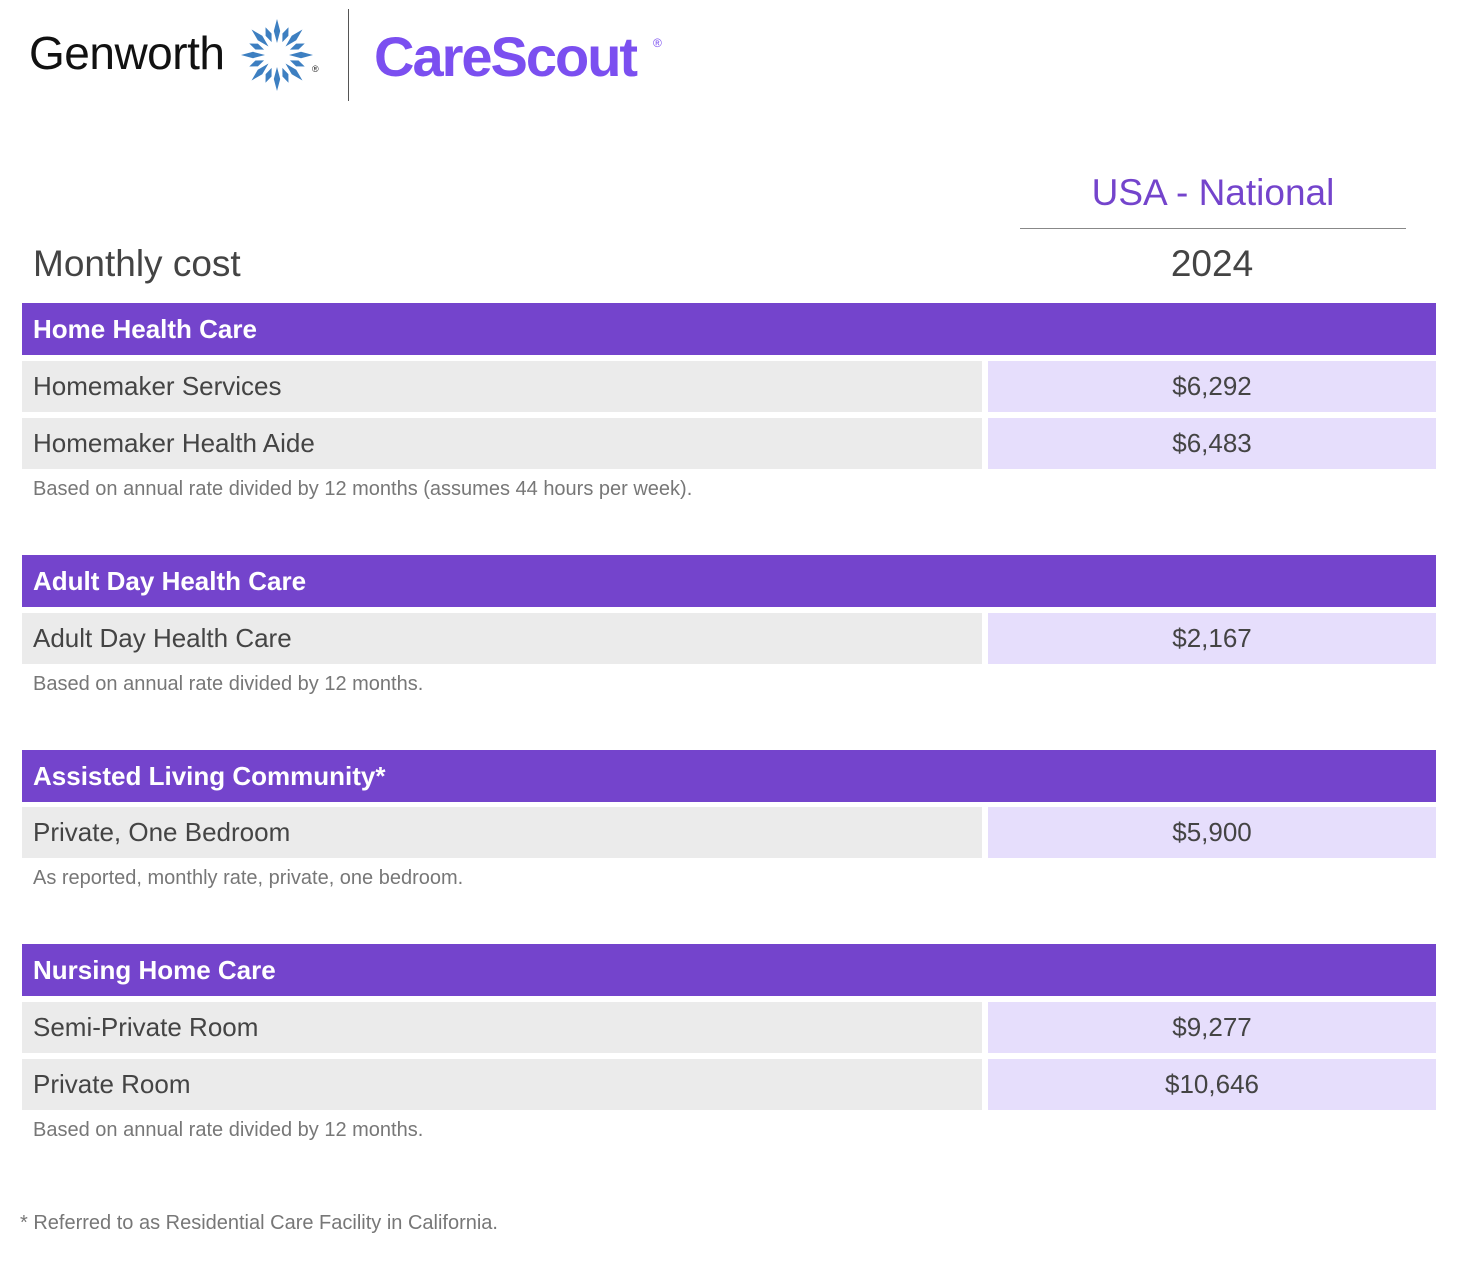 Image resolution: width=1461 pixels, height=1269 pixels. What do you see at coordinates (506, 56) in the screenshot?
I see `carescout-wordmark: CareScout` at bounding box center [506, 56].